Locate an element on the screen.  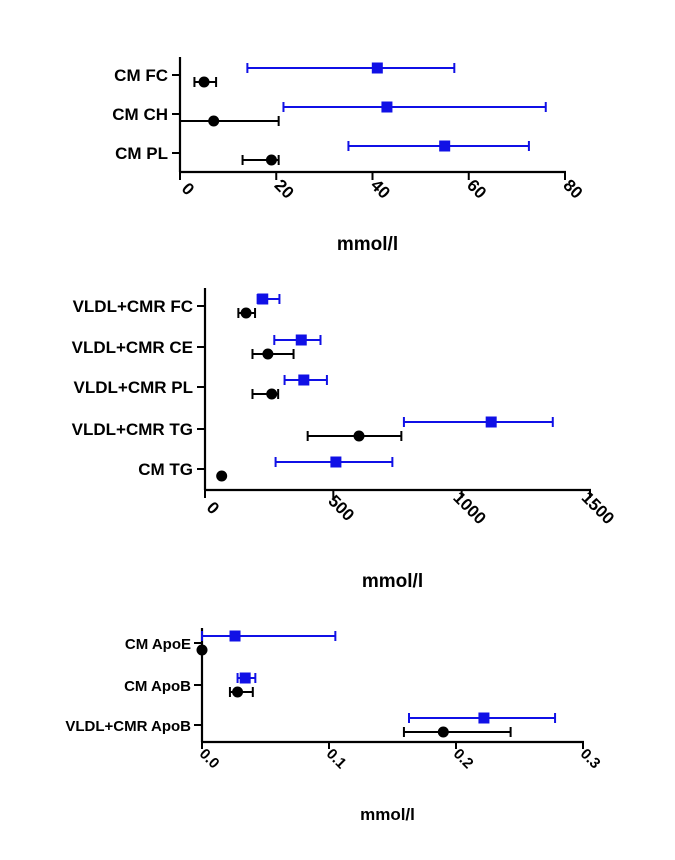
data-point-square-vldl-cmr-ce is located at coordinates (301, 340).